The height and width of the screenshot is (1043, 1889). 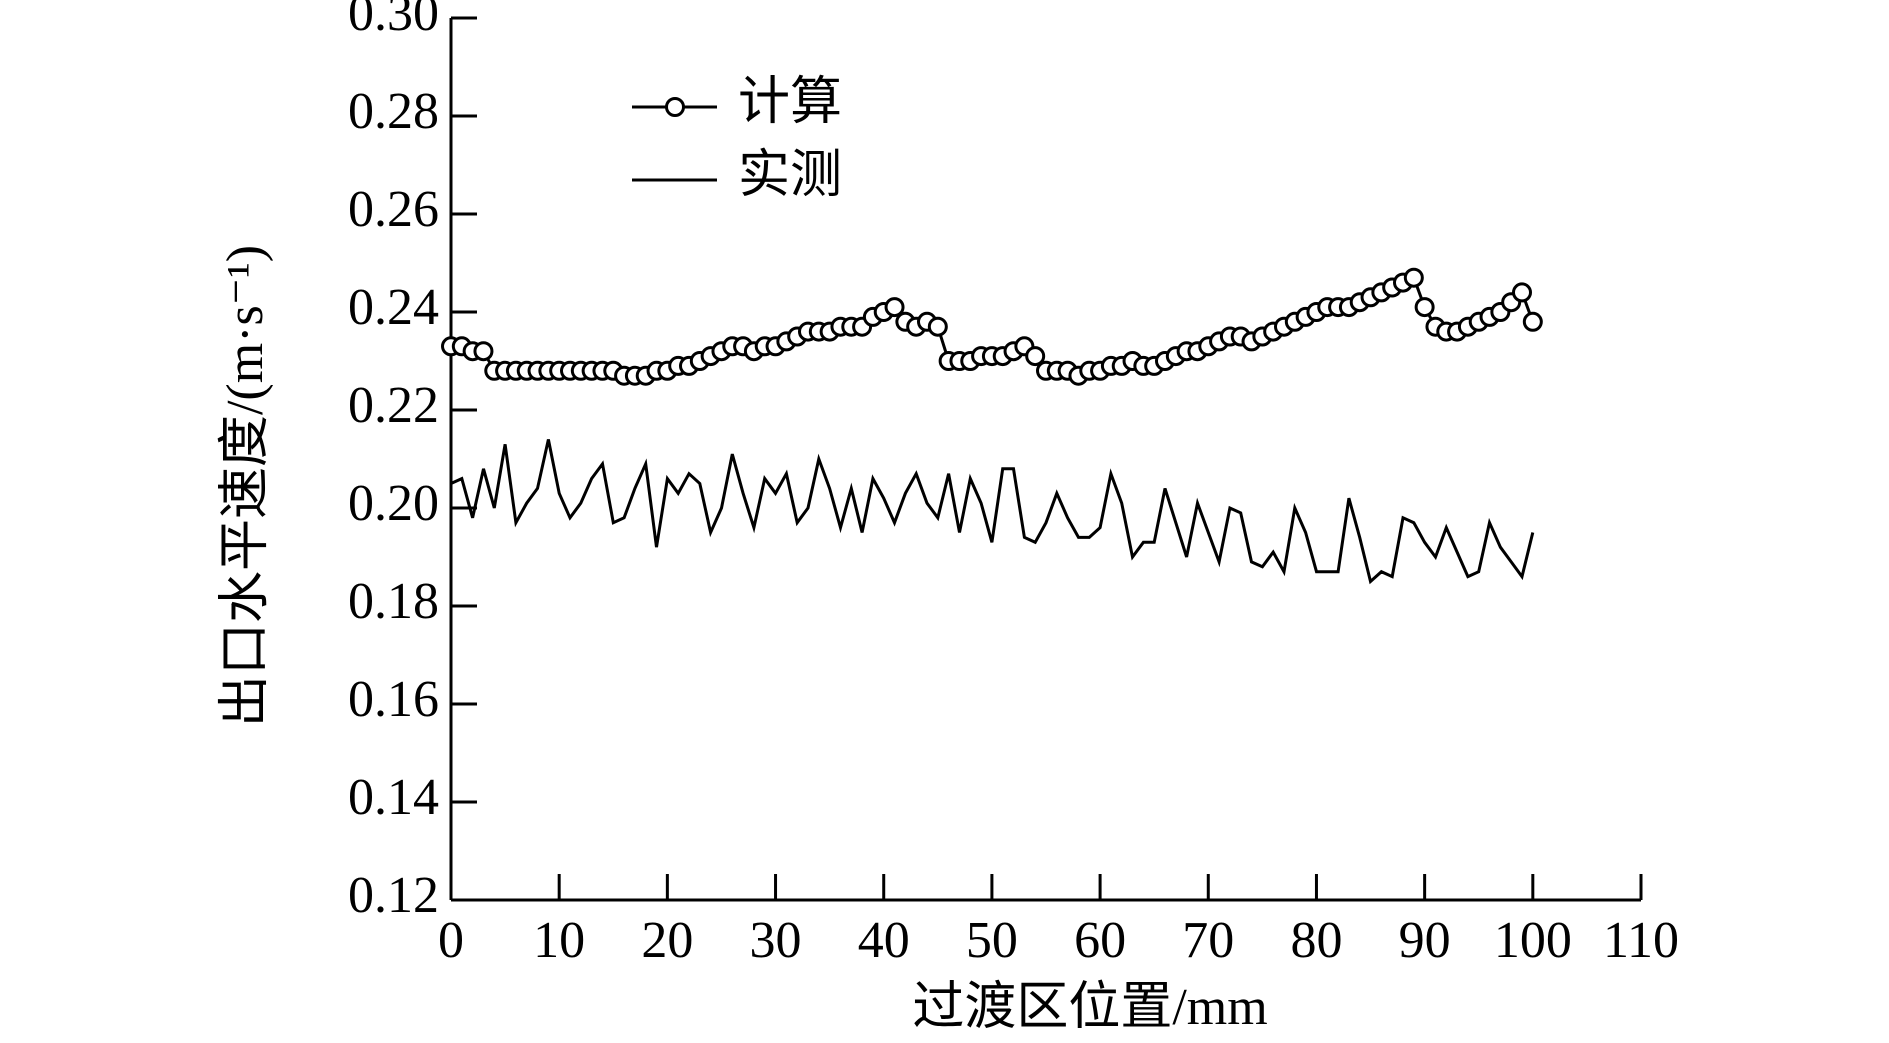 What do you see at coordinates (1425, 940) in the screenshot?
I see `x-tick-label: 90` at bounding box center [1425, 940].